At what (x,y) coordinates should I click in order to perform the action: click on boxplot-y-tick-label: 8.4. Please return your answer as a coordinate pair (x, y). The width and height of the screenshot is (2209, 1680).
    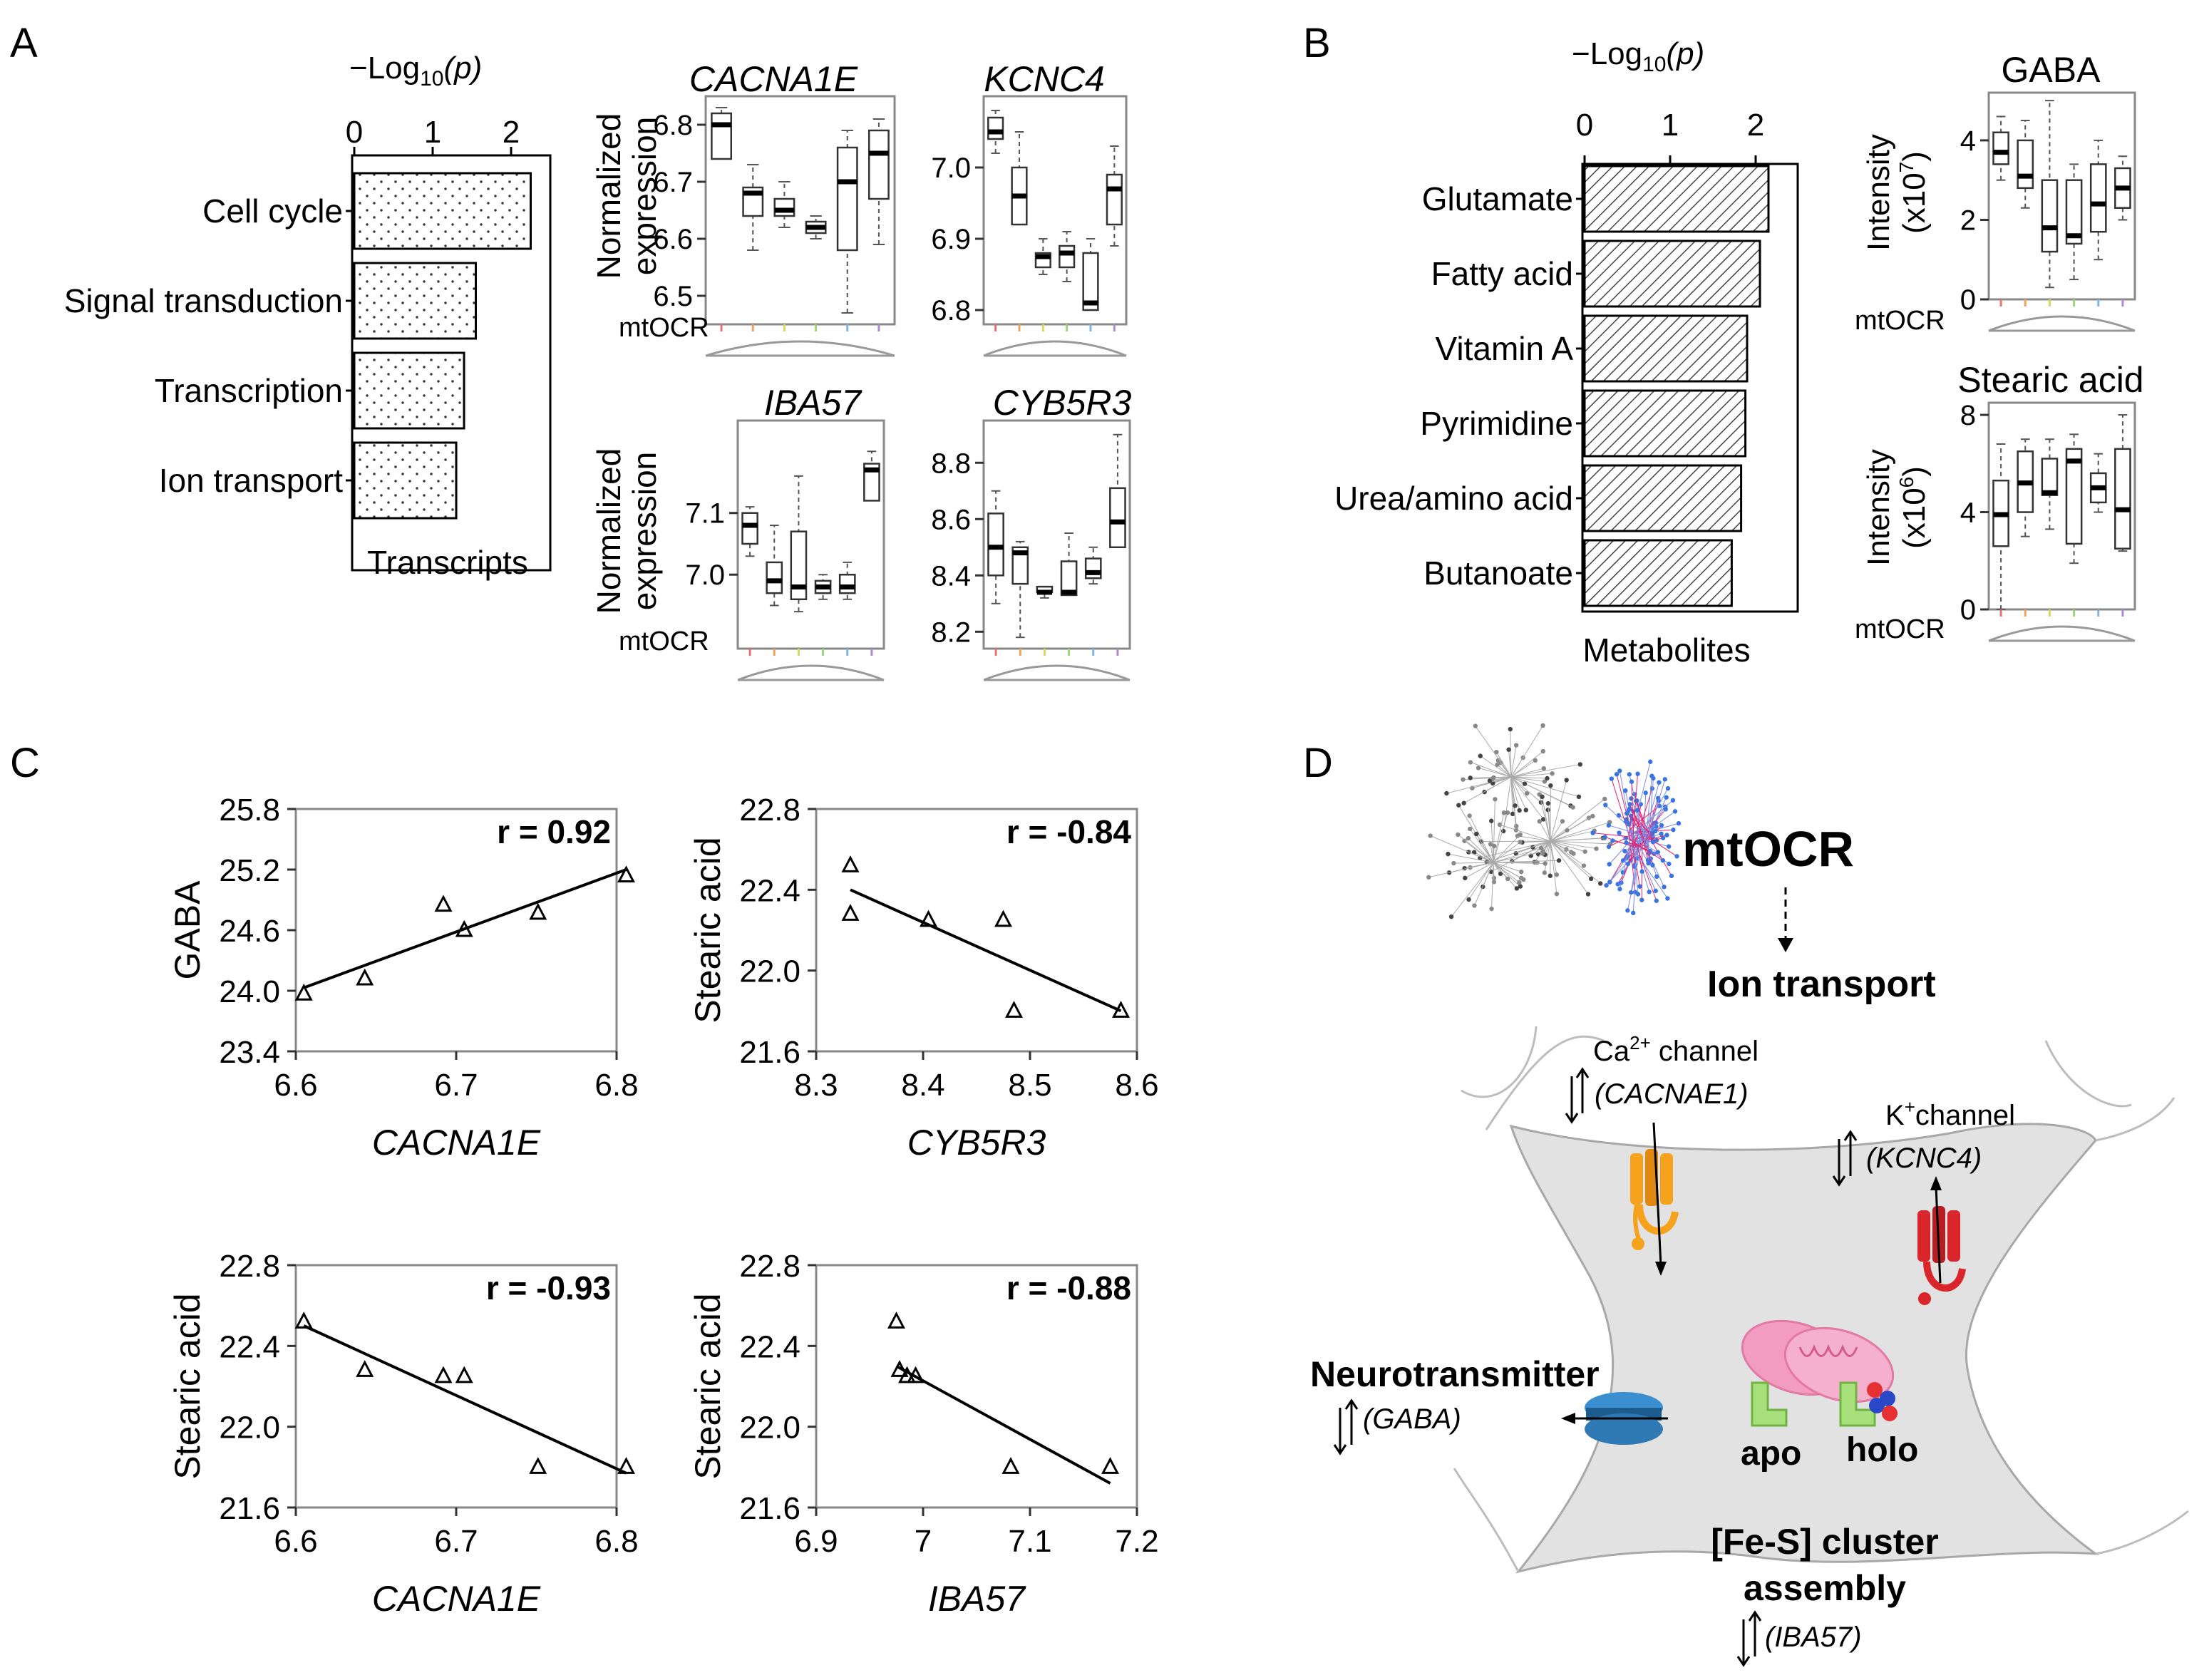
    Looking at the image, I should click on (951, 576).